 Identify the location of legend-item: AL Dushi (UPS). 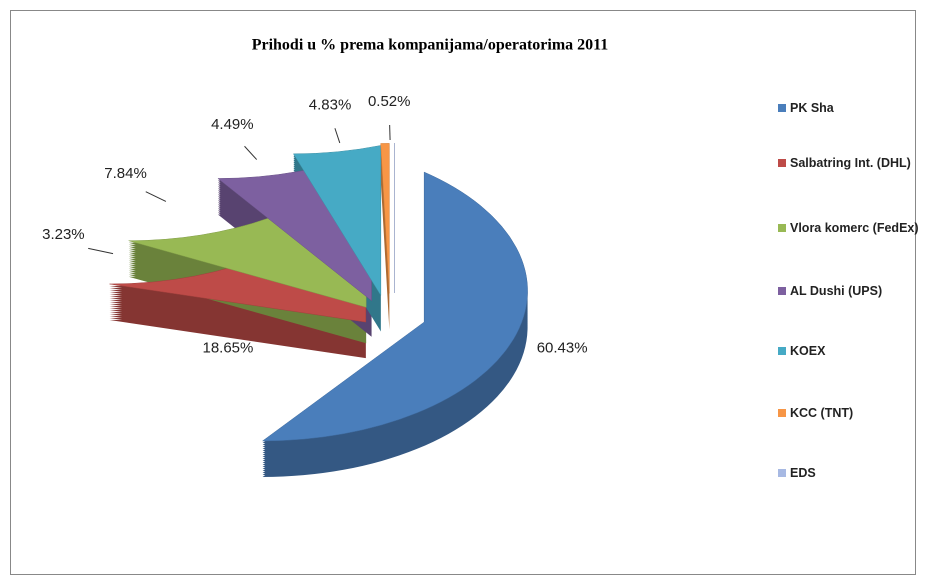
(849, 291).